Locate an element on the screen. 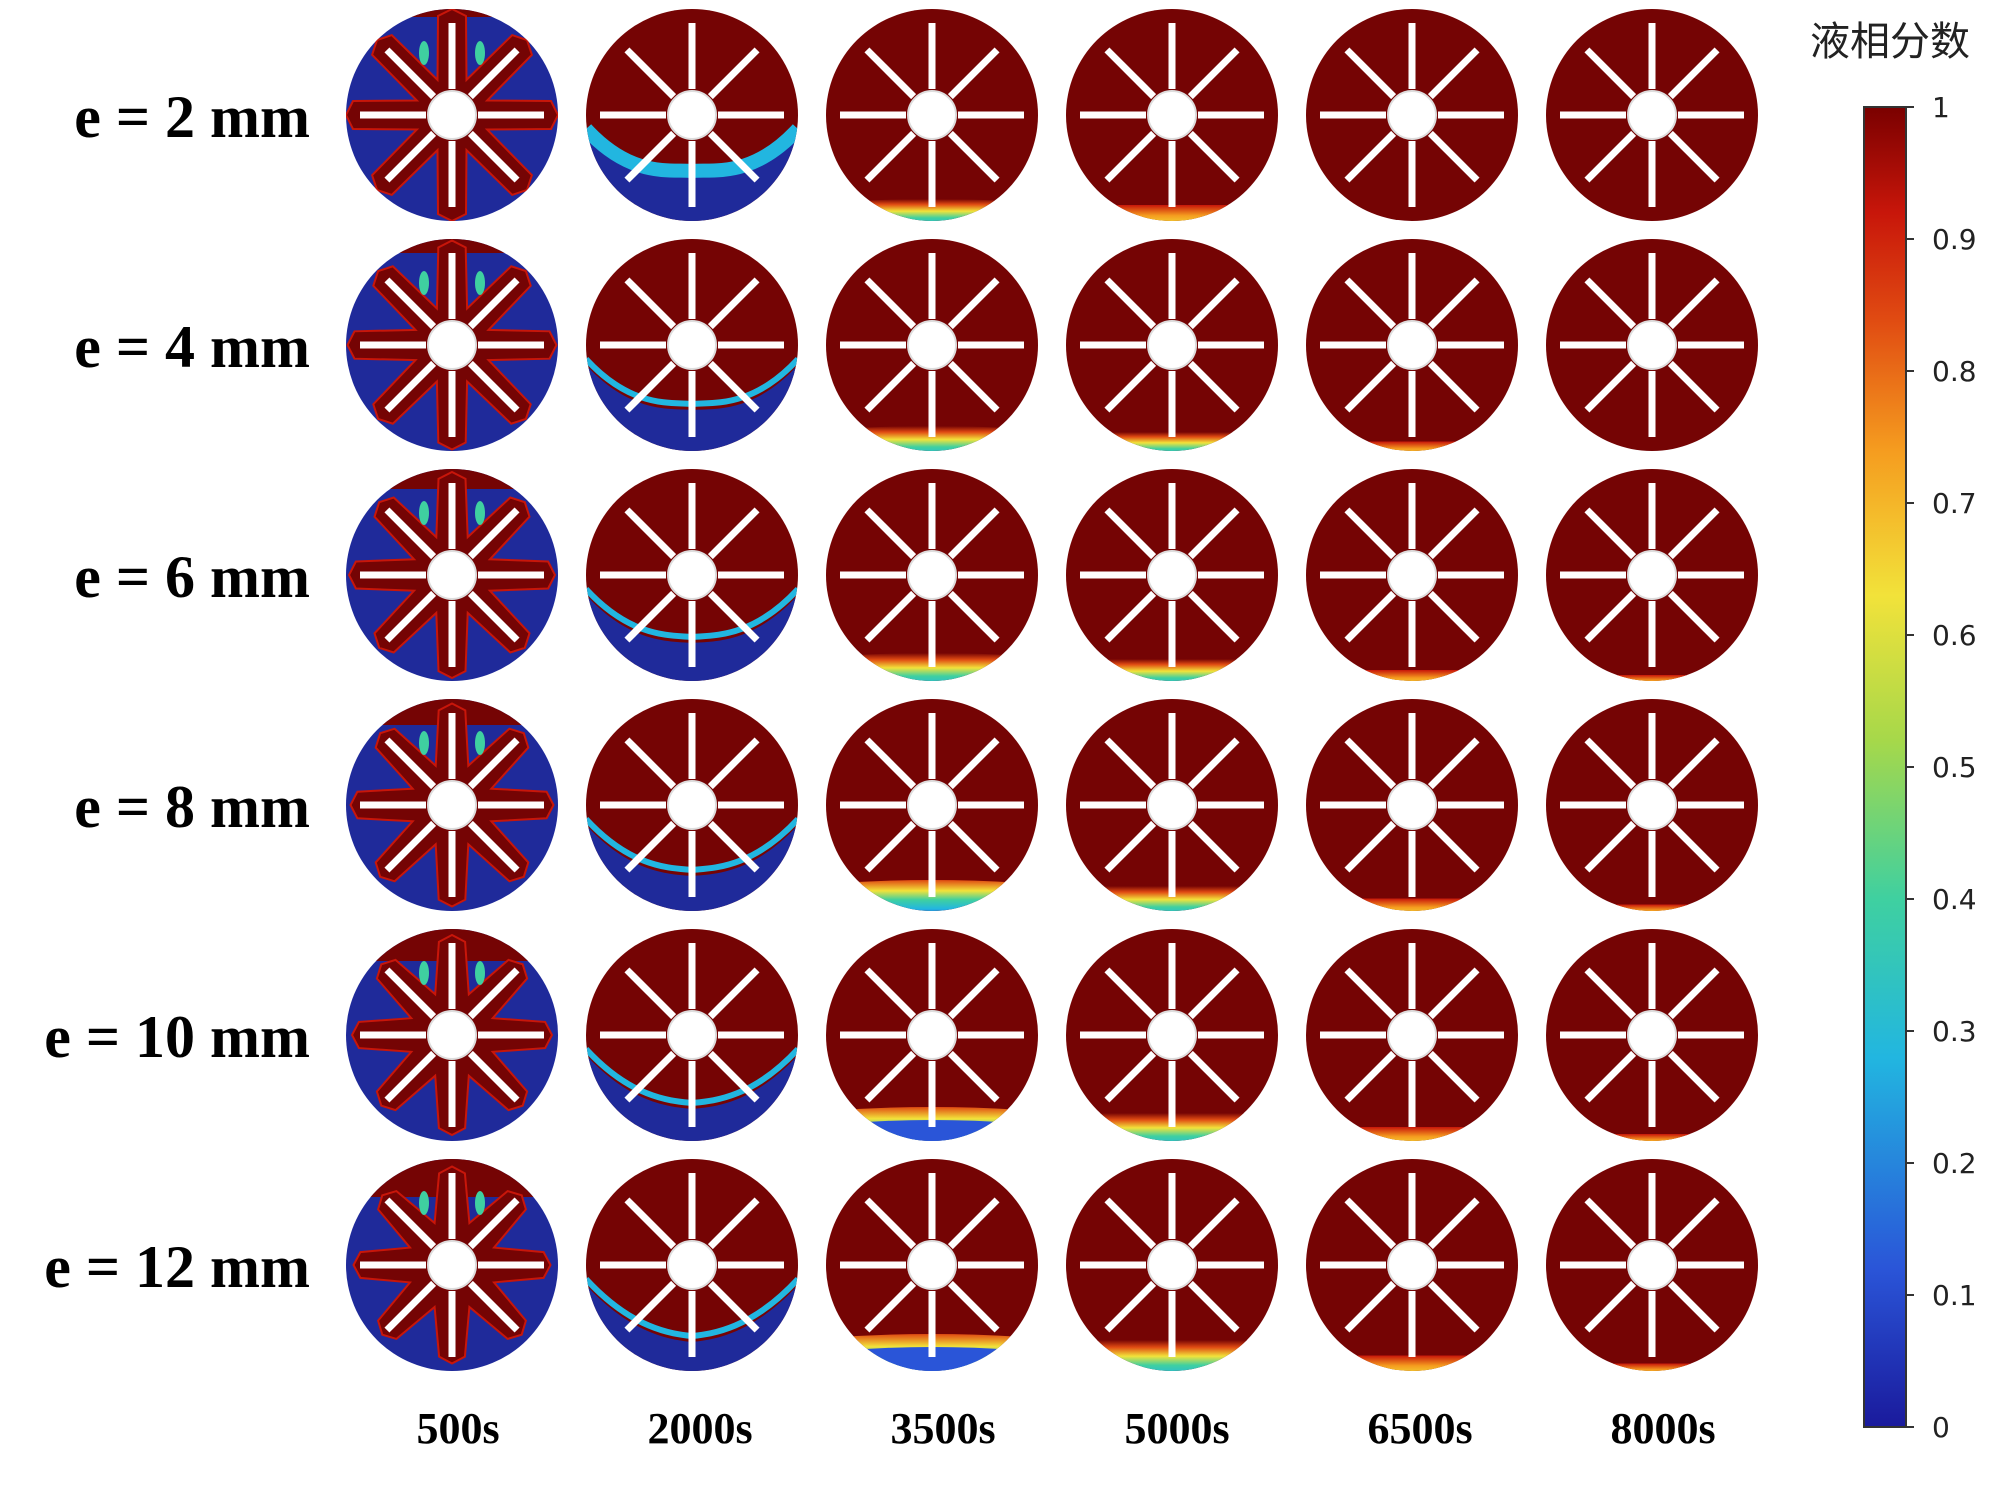 The image size is (2000, 1485). row-label-e12: e = 12 mm is located at coordinates (177, 1267).